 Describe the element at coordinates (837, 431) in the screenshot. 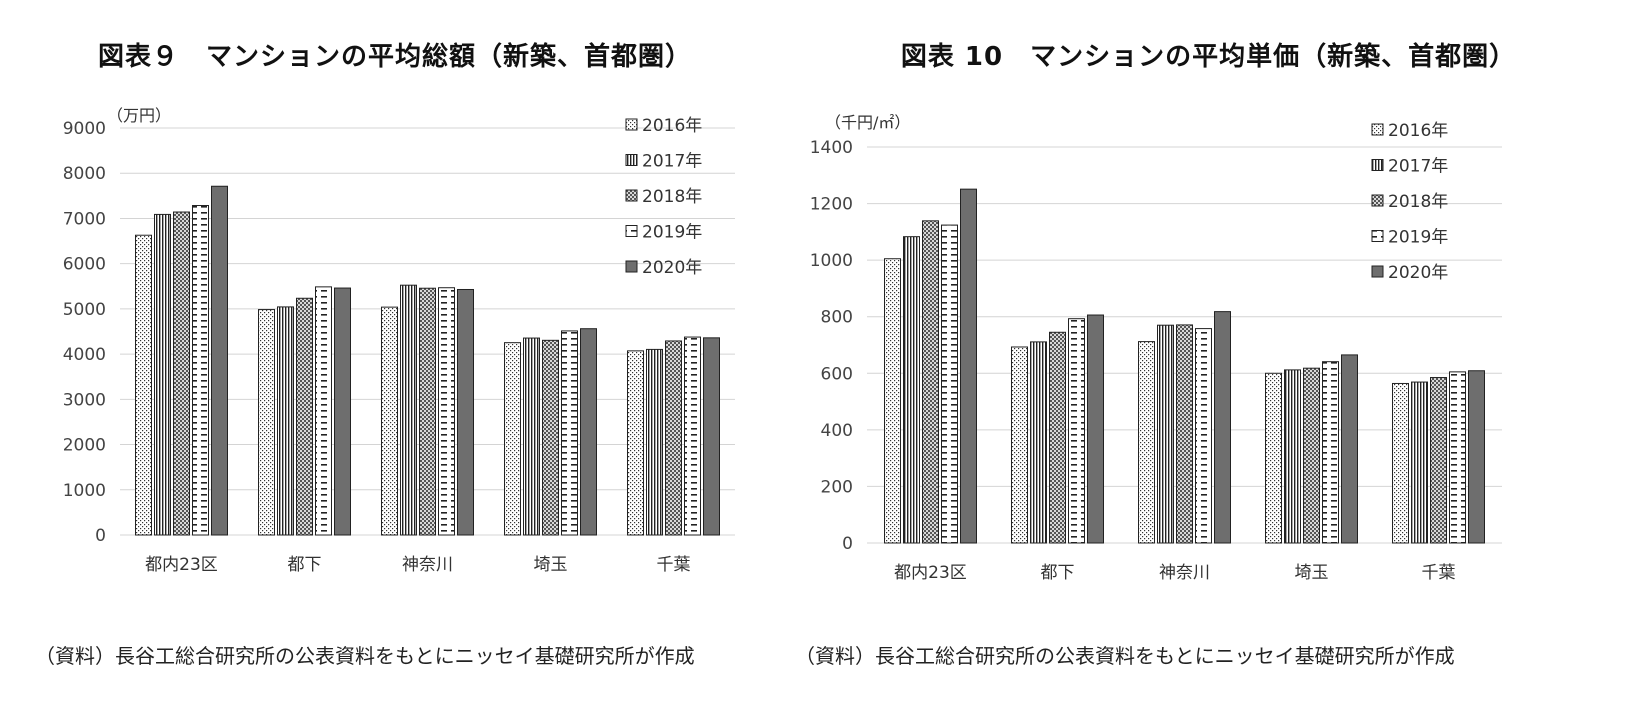

I see `y-tick-label: 400` at that location.